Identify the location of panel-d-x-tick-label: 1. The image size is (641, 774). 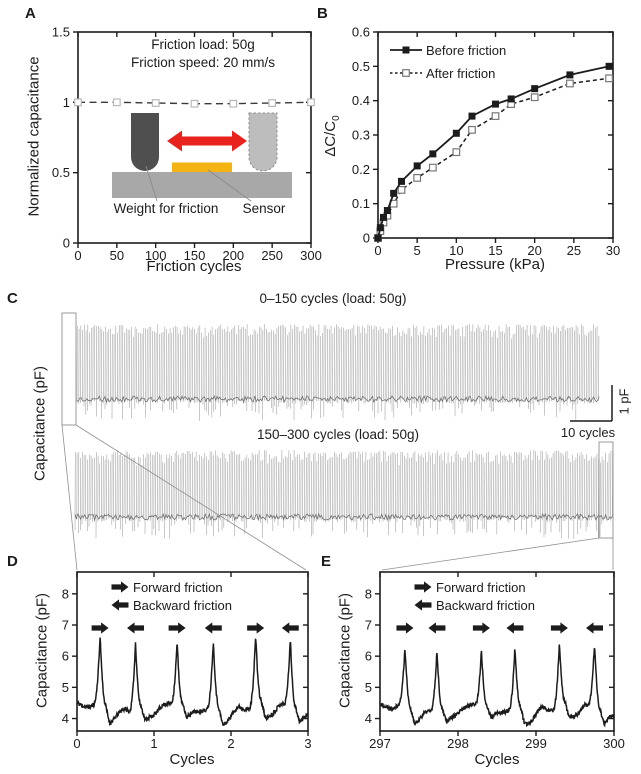
(153, 743).